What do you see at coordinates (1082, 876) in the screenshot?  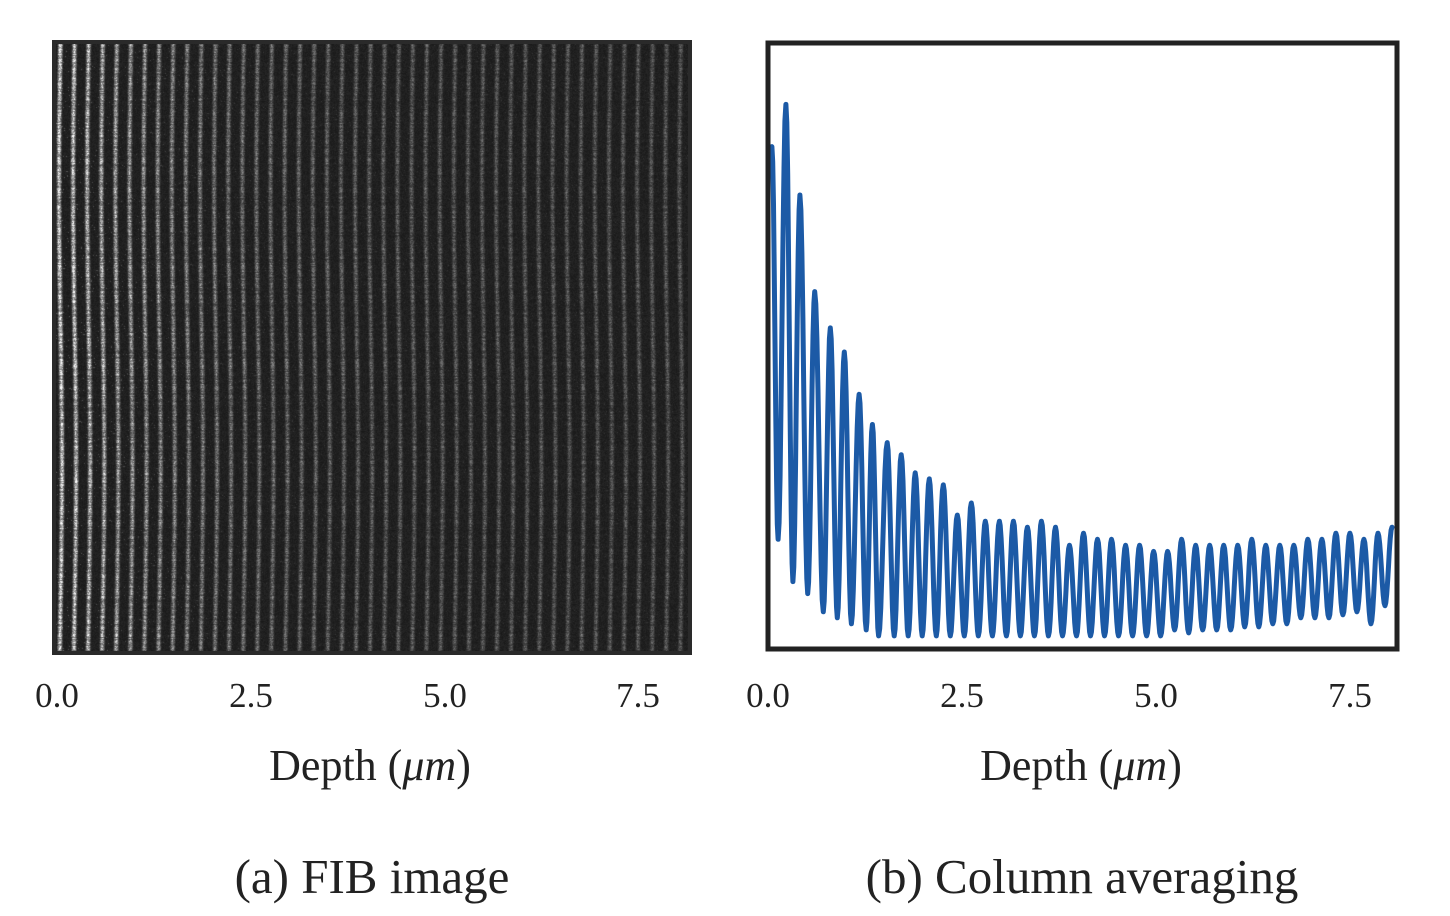 I see `caption-b: (b) Column averaging` at bounding box center [1082, 876].